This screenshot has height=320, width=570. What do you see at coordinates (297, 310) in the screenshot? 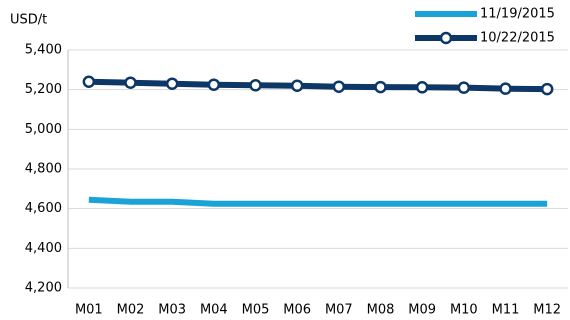
I see `x-tick-label: M06` at bounding box center [297, 310].